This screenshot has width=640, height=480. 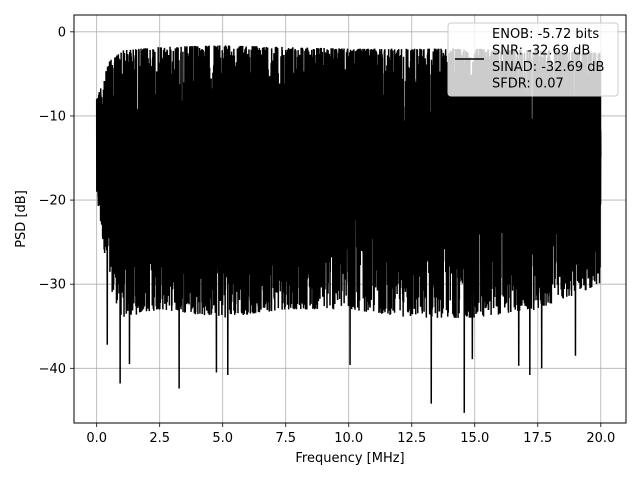 I want to click on x-tick-label: 12.5, so click(x=411, y=438).